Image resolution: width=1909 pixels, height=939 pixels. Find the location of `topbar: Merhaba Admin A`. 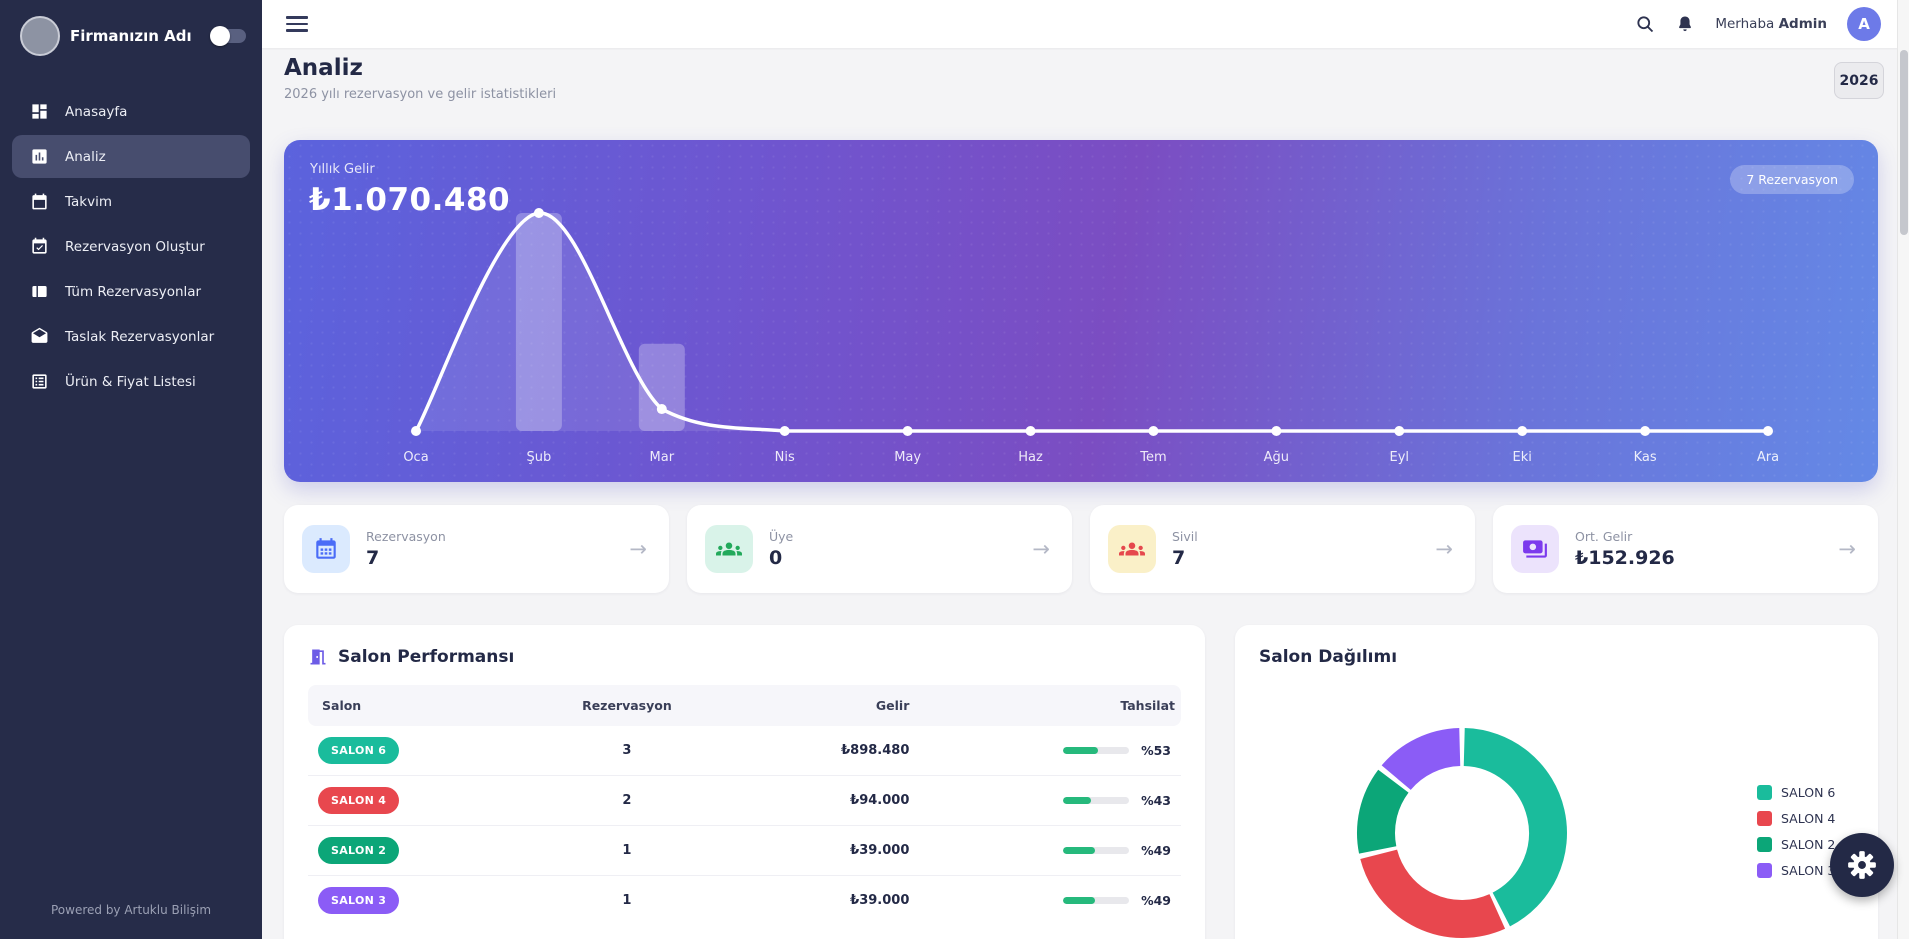

topbar: Merhaba Admin A is located at coordinates (1085, 24).